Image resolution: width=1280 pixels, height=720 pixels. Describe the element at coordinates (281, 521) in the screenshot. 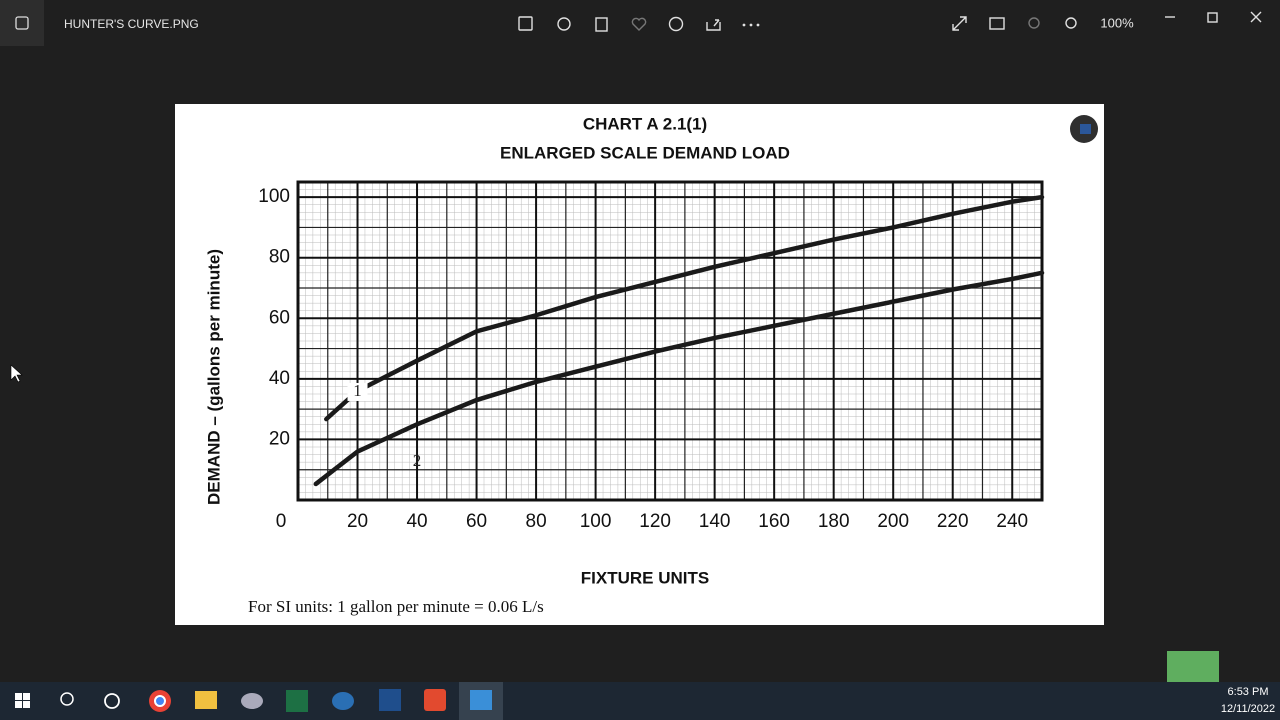

I see `x-tick-label: 0` at that location.